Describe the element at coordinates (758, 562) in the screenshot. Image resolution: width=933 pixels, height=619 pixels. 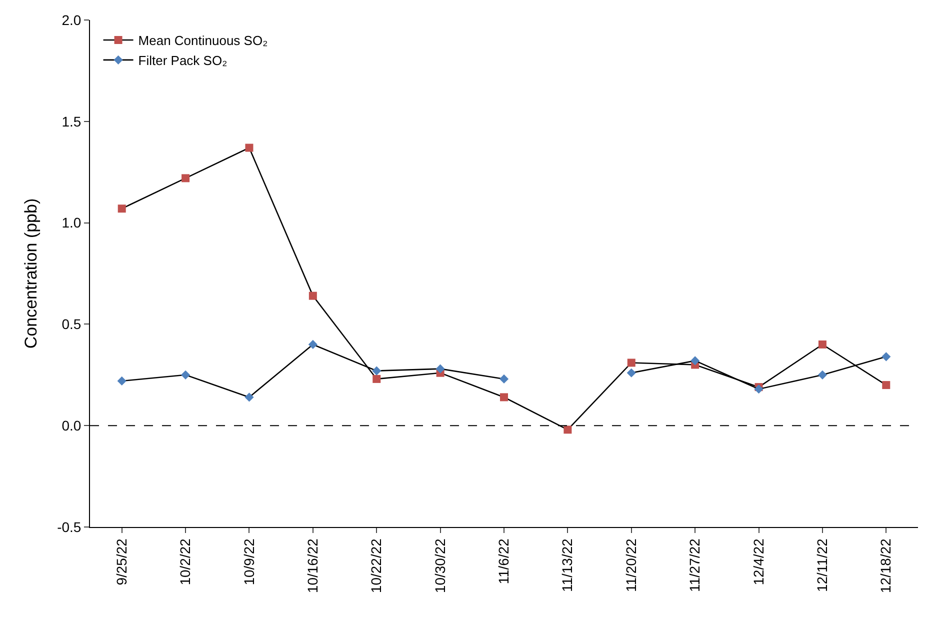
I see `x-tick-label: 12/4/22` at that location.